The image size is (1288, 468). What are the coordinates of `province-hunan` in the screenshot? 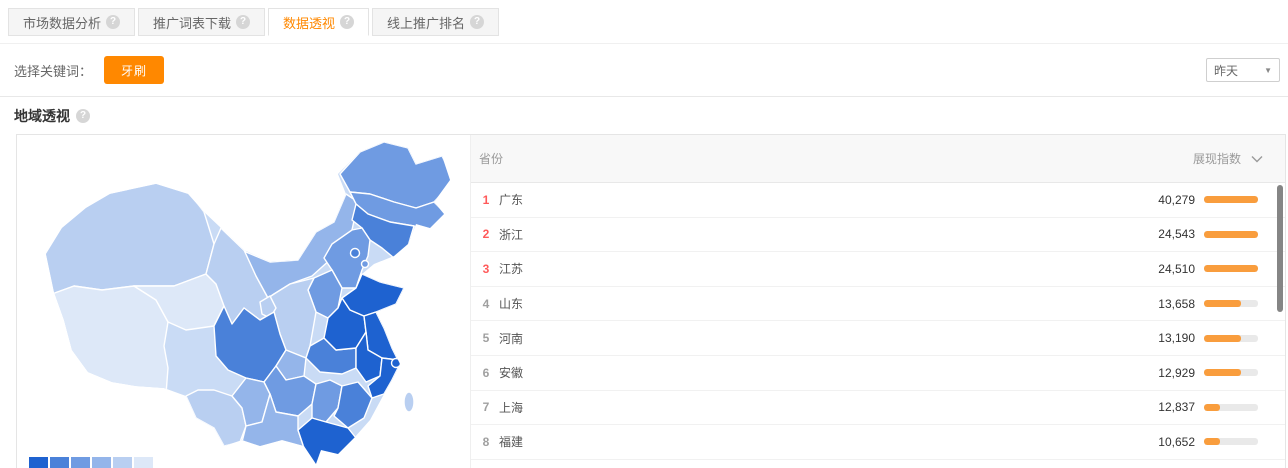 It's located at (290, 391).